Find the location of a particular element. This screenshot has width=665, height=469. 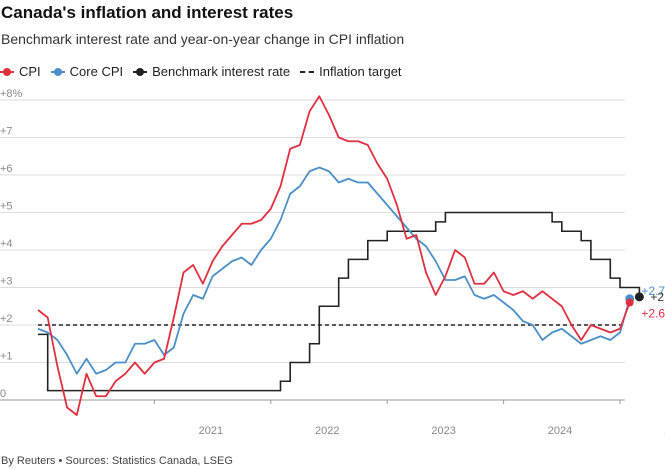

end-label-cpi: +2.6% is located at coordinates (653, 314).